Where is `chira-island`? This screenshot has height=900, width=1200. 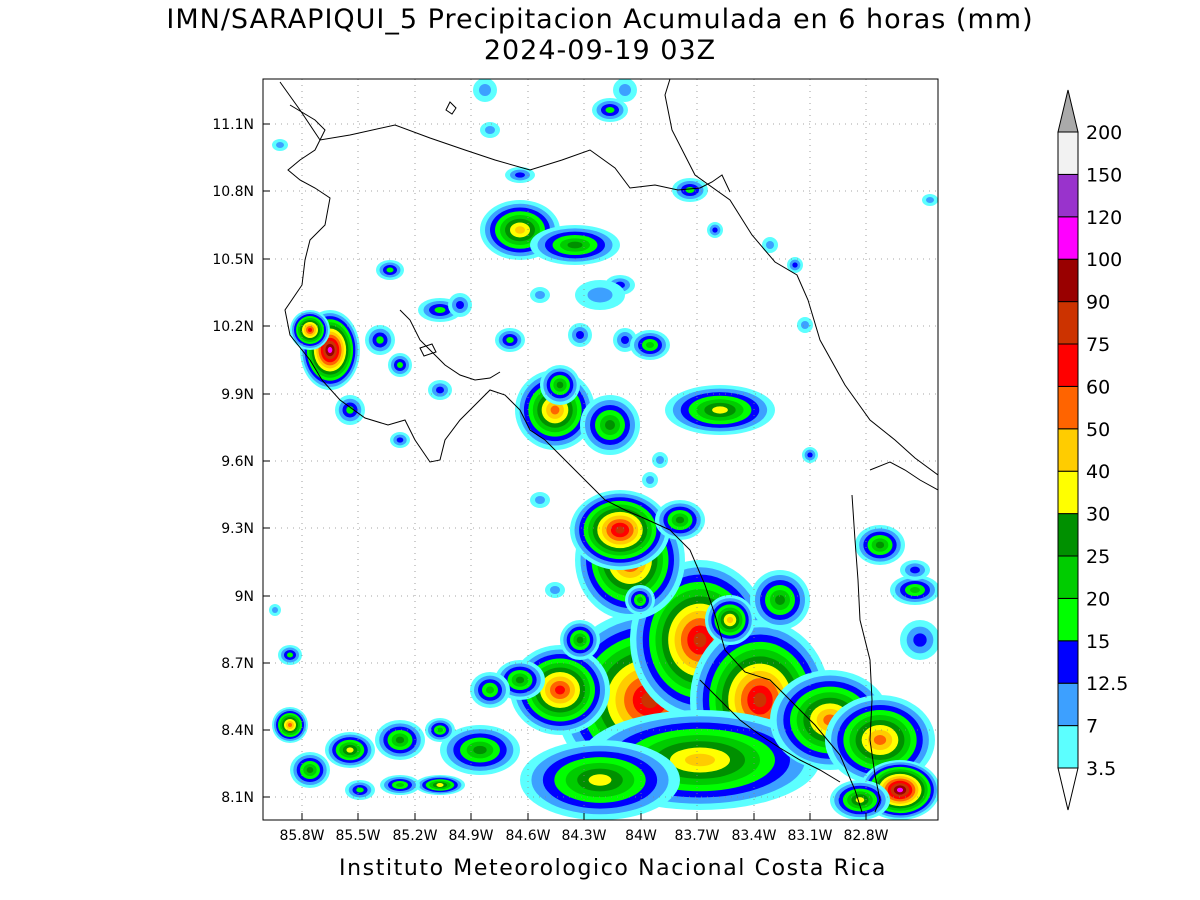
chira-island is located at coordinates (428, 350).